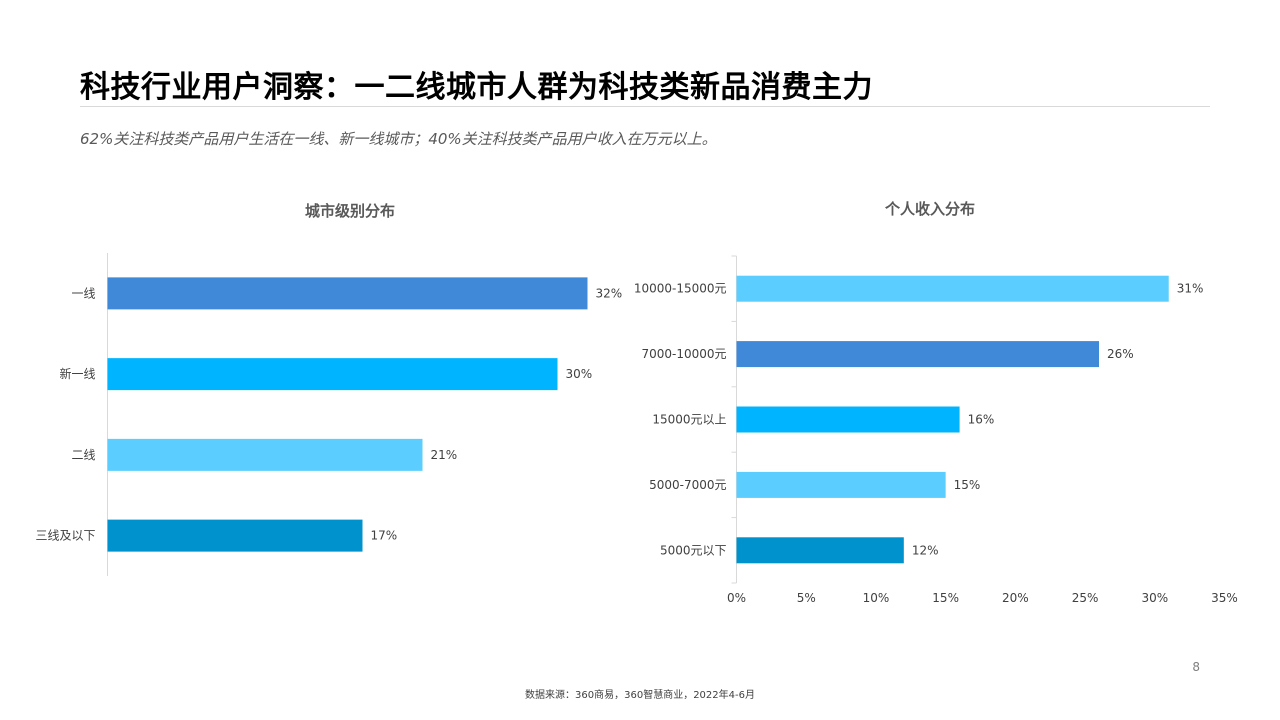 This screenshot has width=1280, height=720. I want to click on chart1-data-label: 30%, so click(579, 374).